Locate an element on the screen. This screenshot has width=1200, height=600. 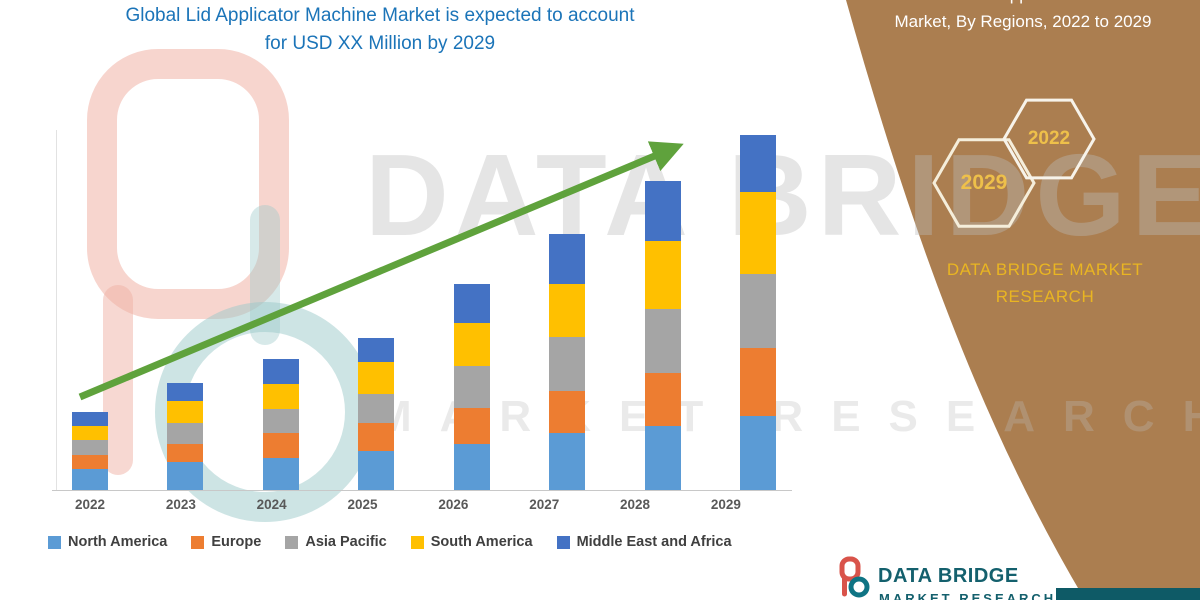
legend-item-europe: Europe is located at coordinates (226, 542).